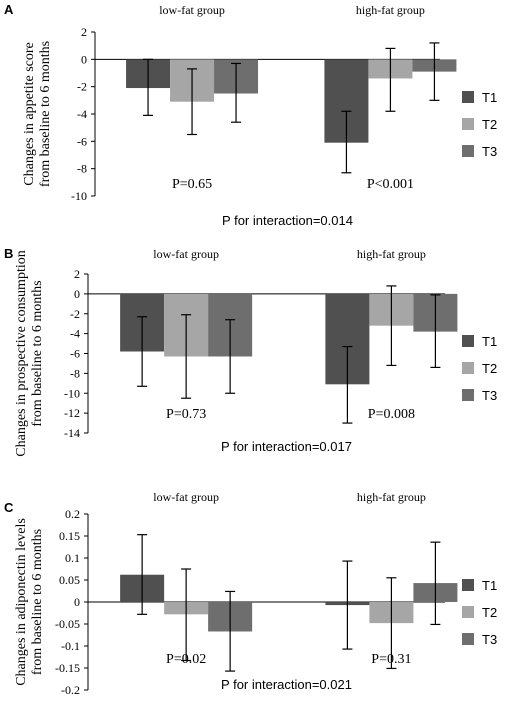 The image size is (520, 719). What do you see at coordinates (8, 253) in the screenshot?
I see `panel-letter: B` at bounding box center [8, 253].